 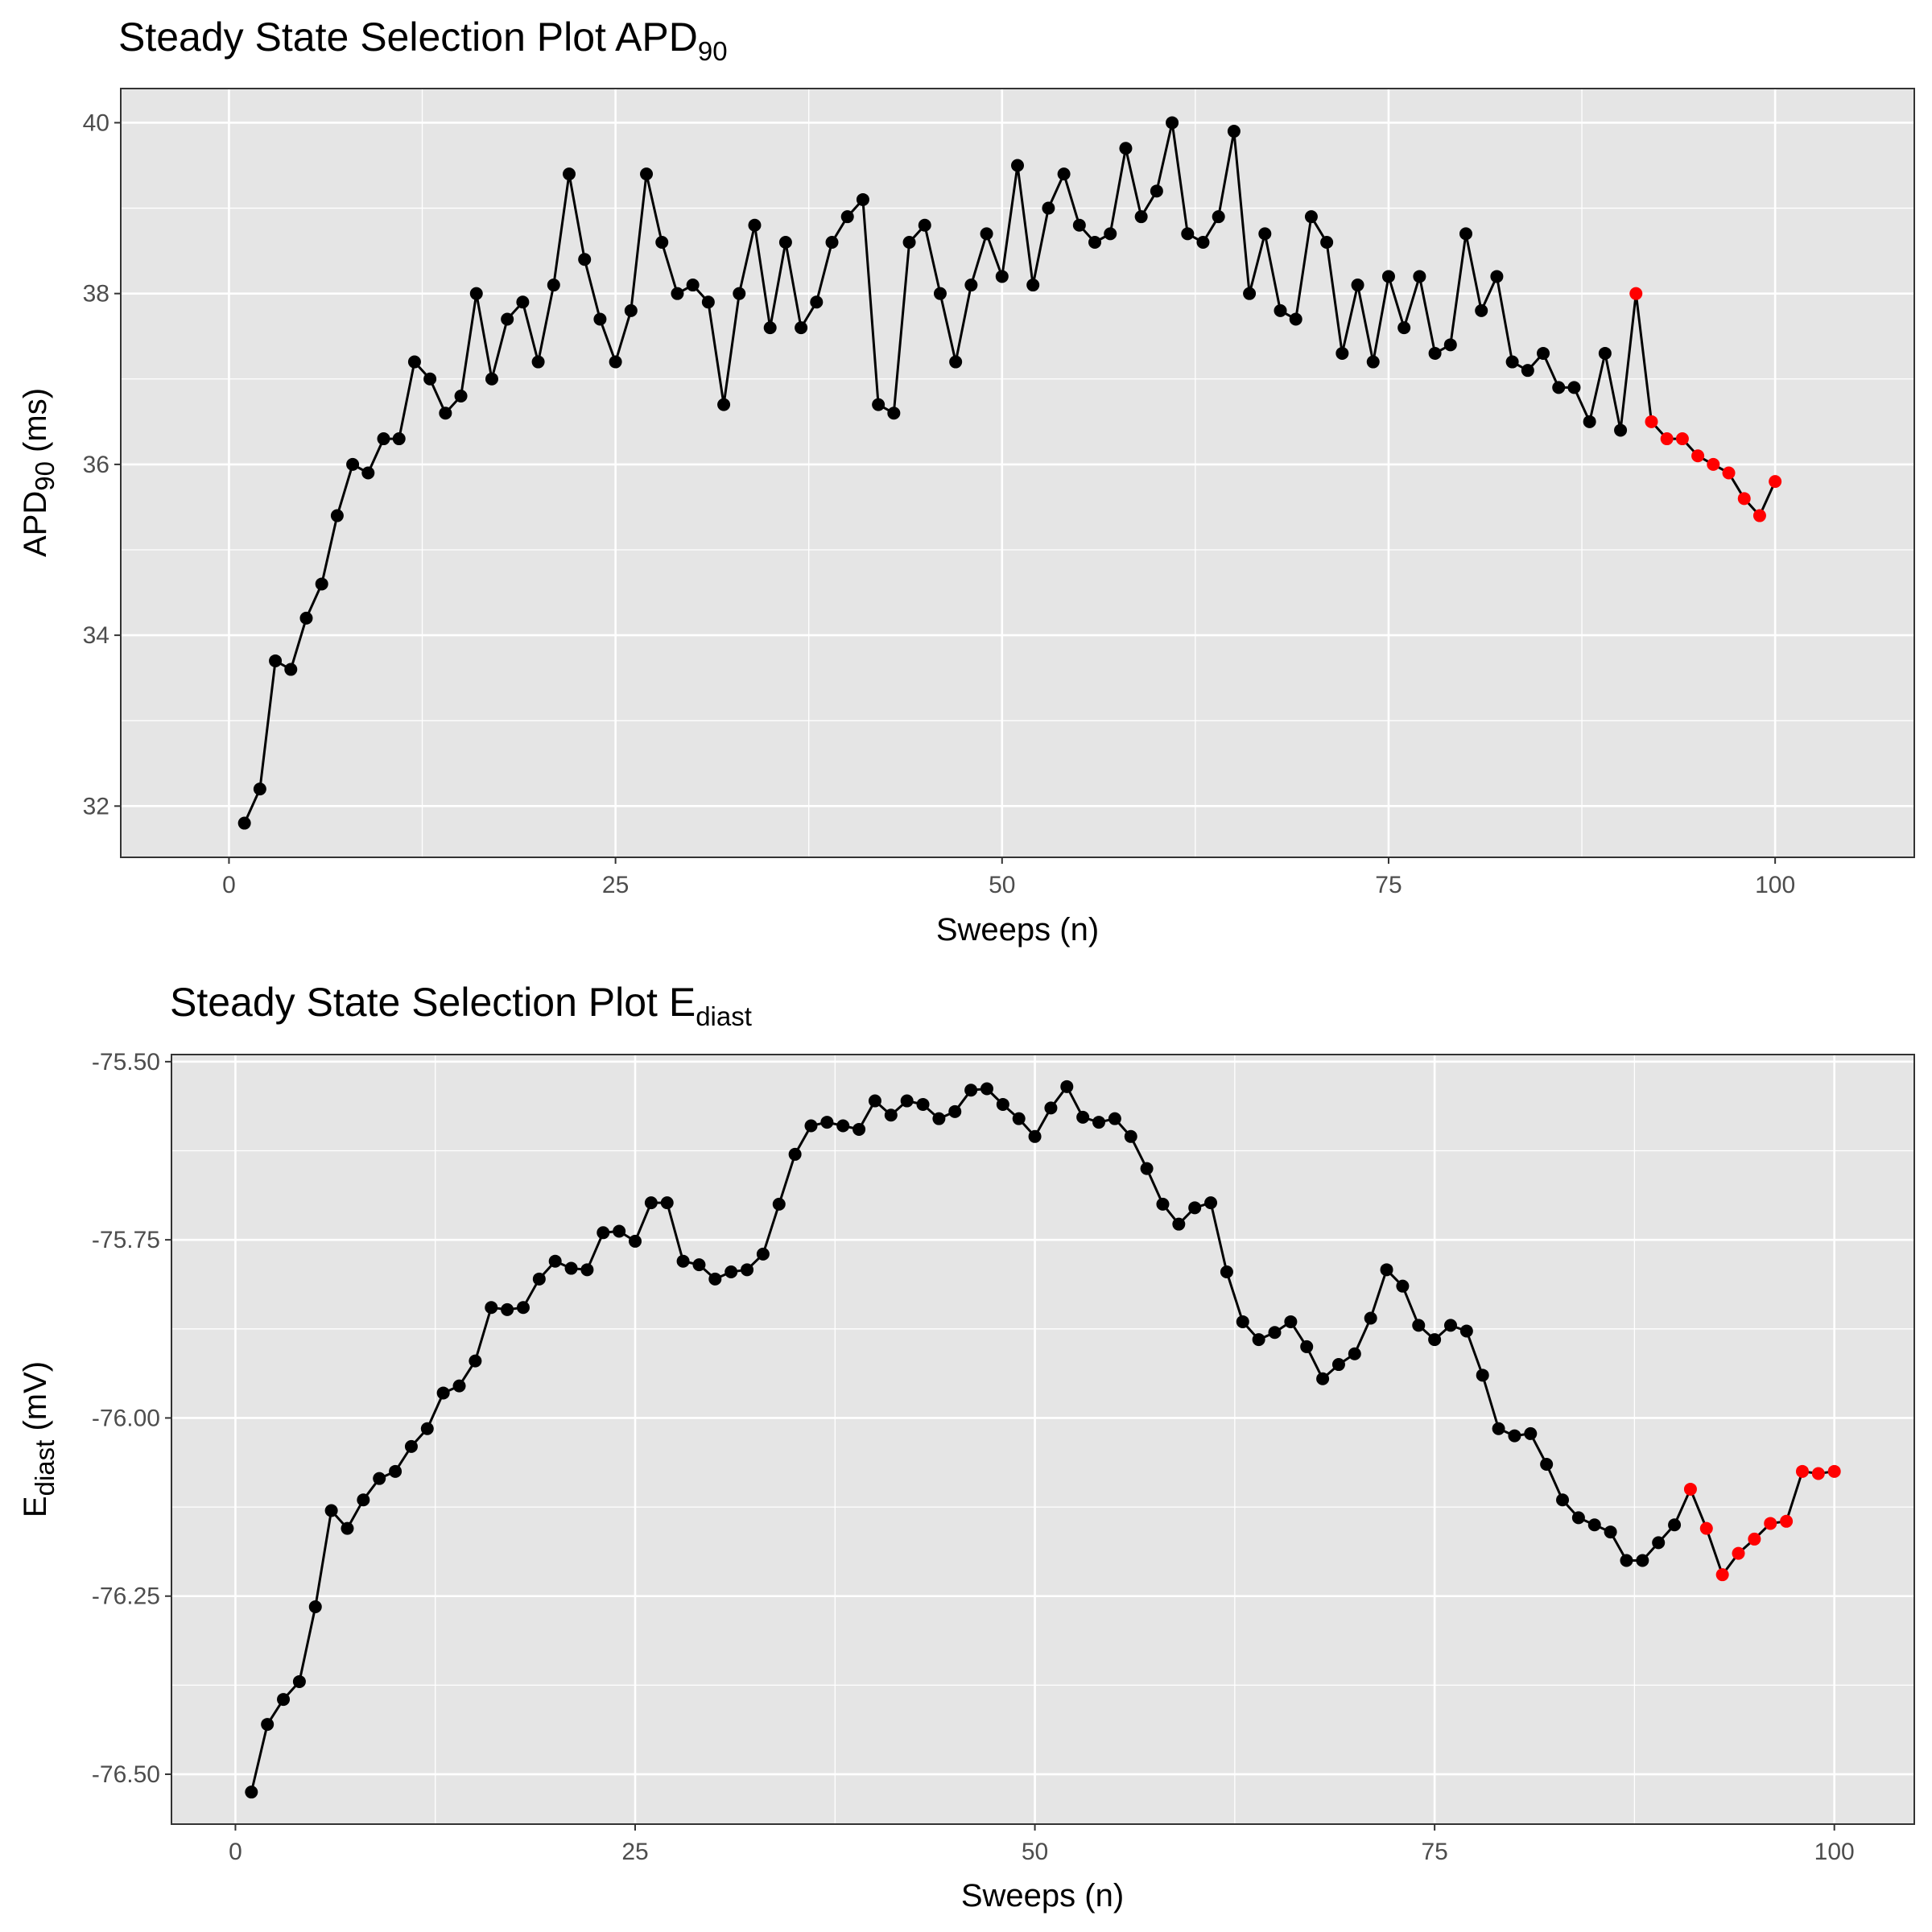 I want to click on chart1-y-tick-label: 38, so click(x=96, y=294).